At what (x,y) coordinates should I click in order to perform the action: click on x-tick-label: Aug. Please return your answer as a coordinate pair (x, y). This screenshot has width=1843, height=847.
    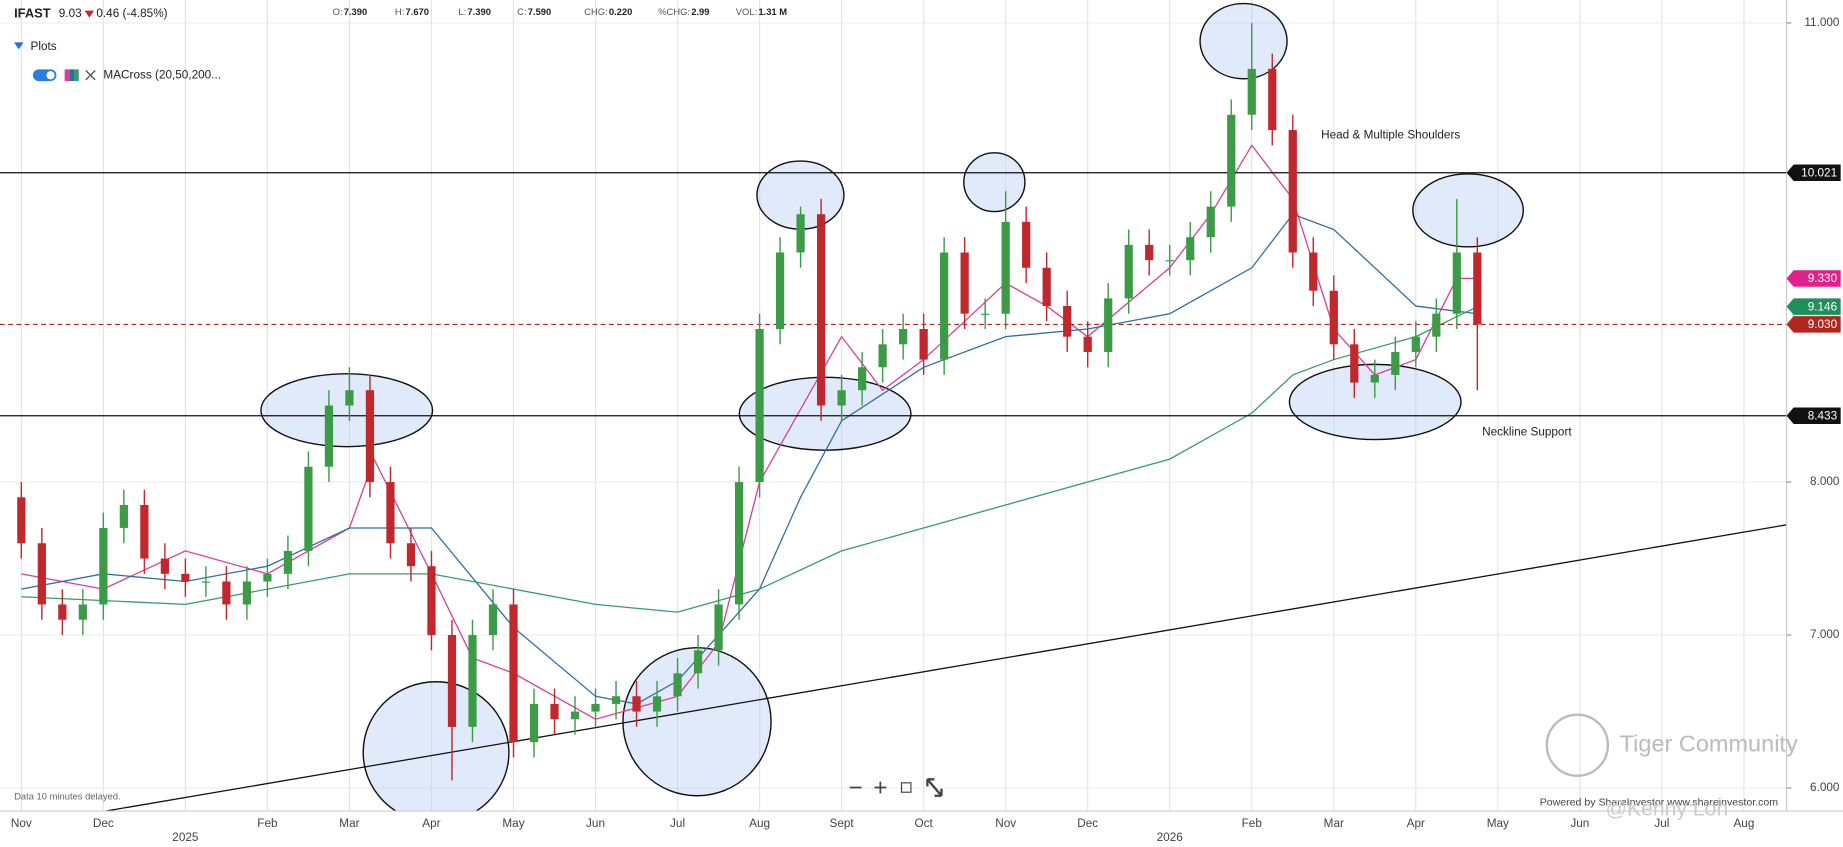
    Looking at the image, I should click on (759, 823).